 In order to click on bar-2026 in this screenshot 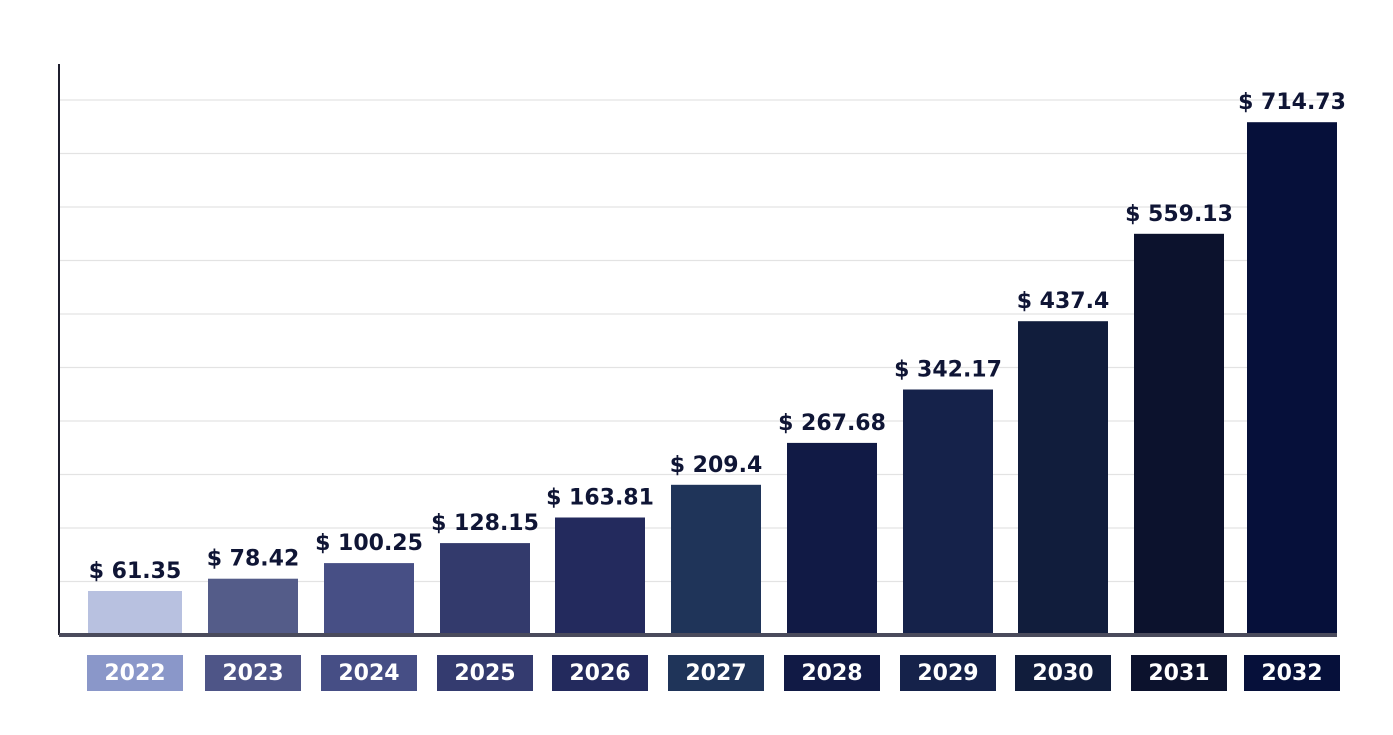, I will do `click(600, 576)`.